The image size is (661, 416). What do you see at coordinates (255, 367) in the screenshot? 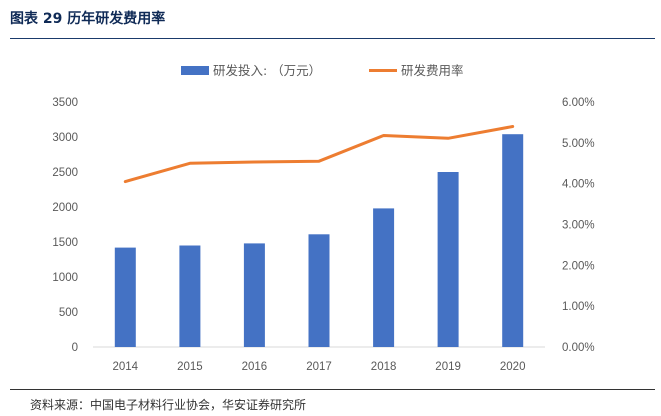
I see `x-tick: 2016` at bounding box center [255, 367].